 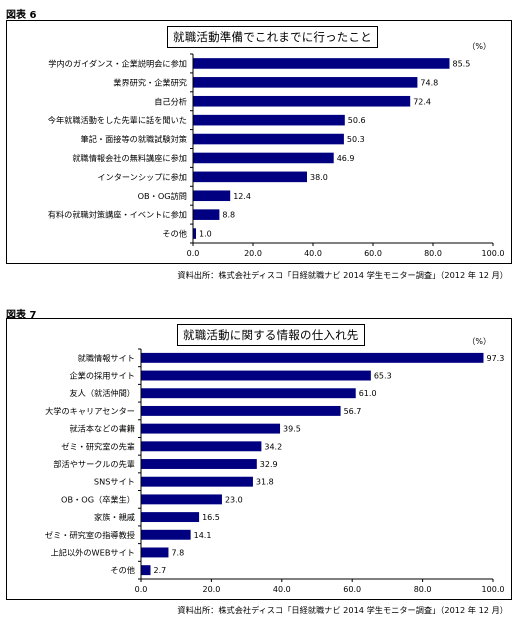 What do you see at coordinates (102, 393) in the screenshot?
I see `category-label: 友人（就活仲間）` at bounding box center [102, 393].